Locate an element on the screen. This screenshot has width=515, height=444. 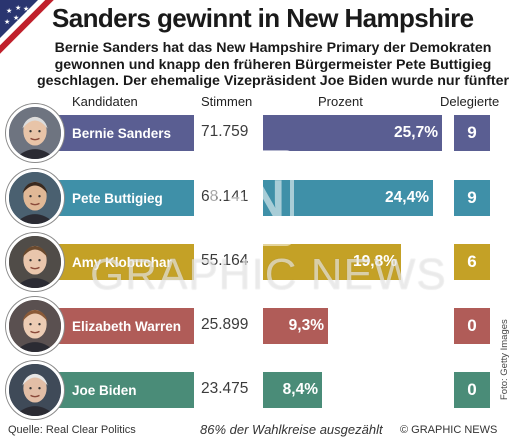
percent-label: 8,4% is located at coordinates (300, 389).